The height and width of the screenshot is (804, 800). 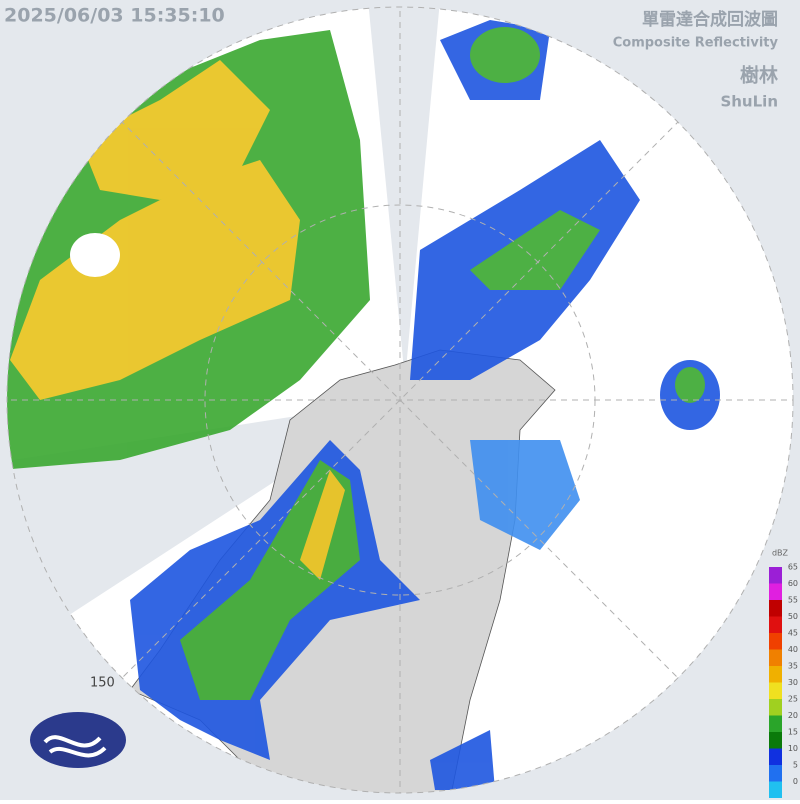 I want to click on blocked-sector, so click(x=404, y=193).